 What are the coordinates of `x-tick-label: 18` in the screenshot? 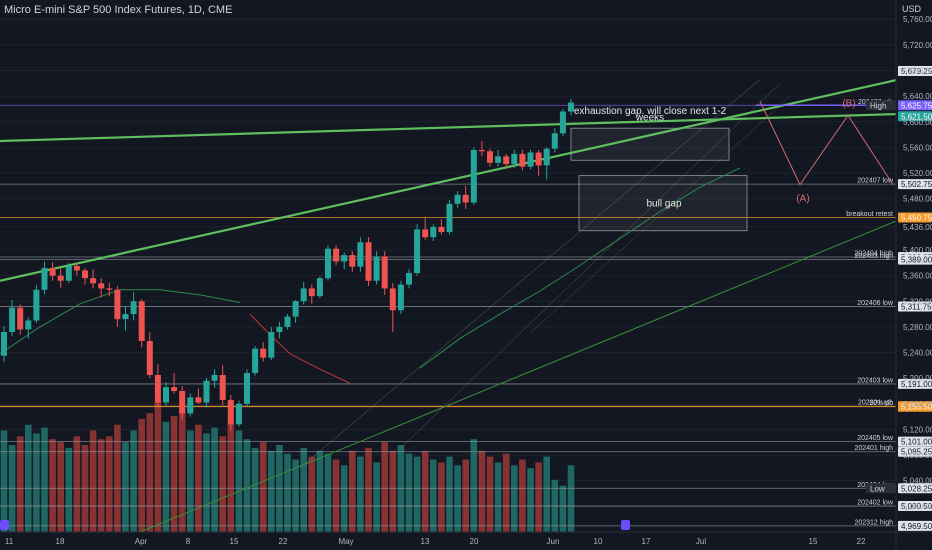 It's located at (60, 541).